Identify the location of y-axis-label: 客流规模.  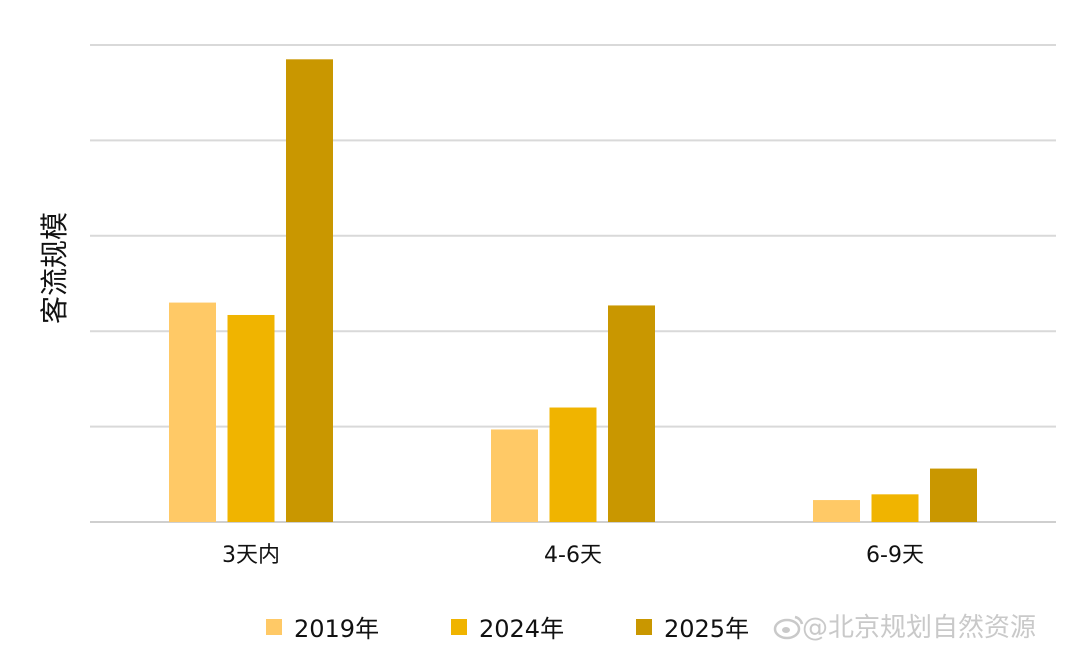
(54, 268).